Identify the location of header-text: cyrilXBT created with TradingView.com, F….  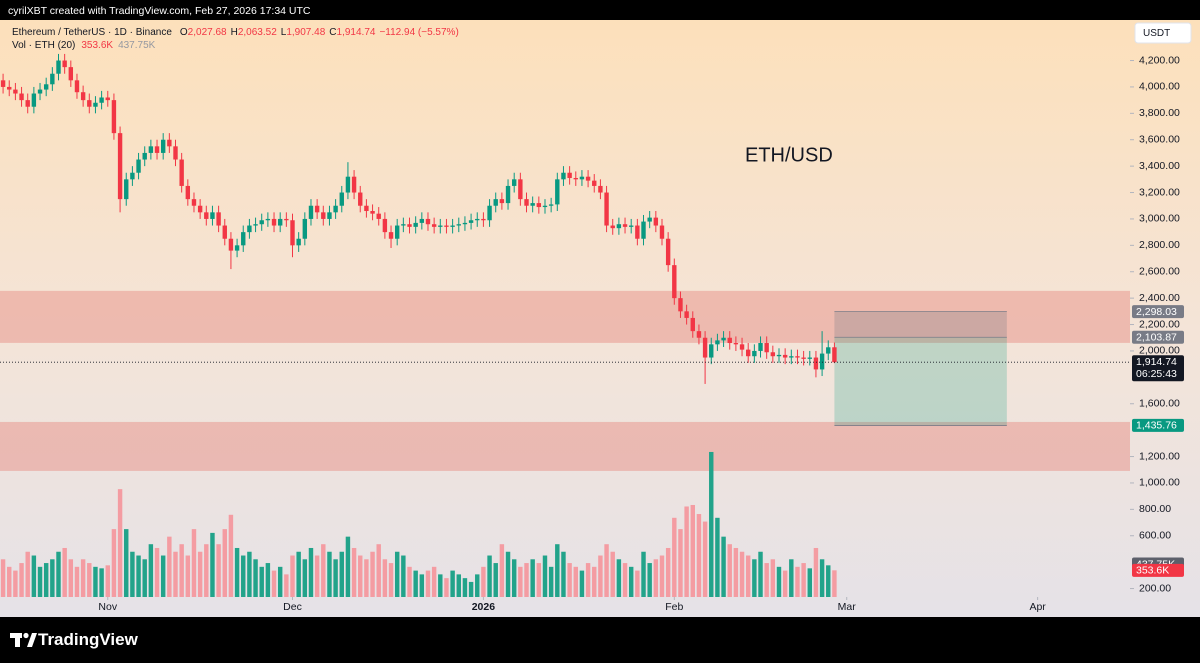
(159, 11).